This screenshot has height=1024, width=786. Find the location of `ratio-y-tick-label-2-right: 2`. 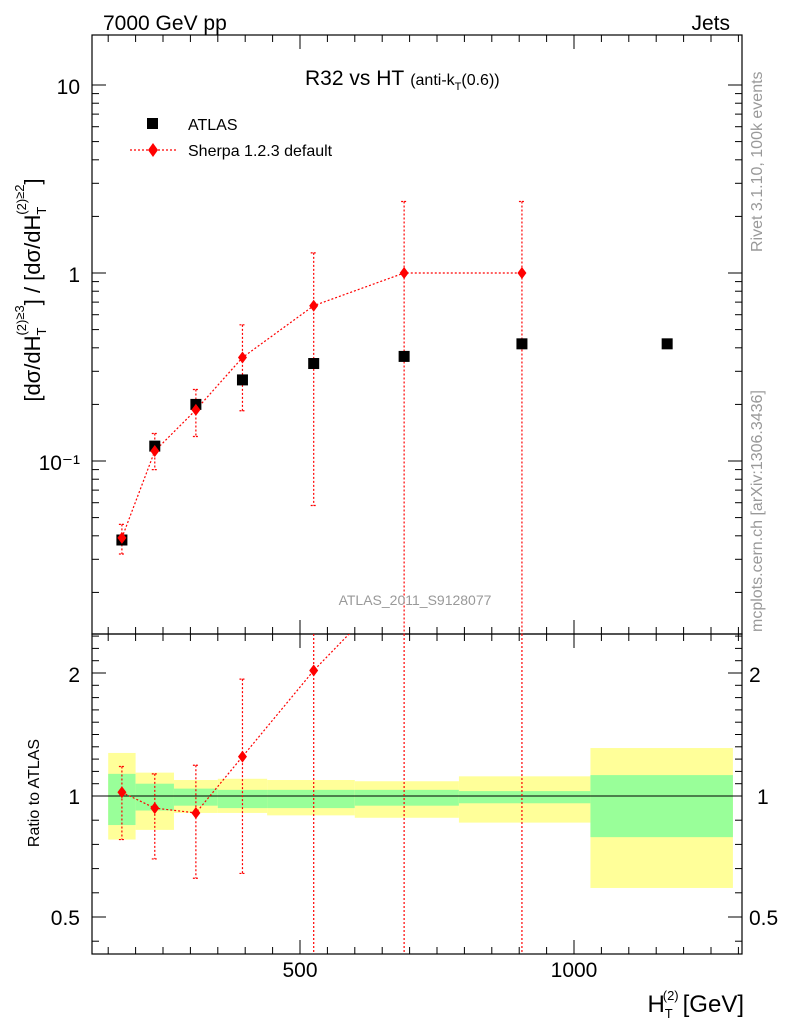

ratio-y-tick-label-2-right: 2 is located at coordinates (755, 675).